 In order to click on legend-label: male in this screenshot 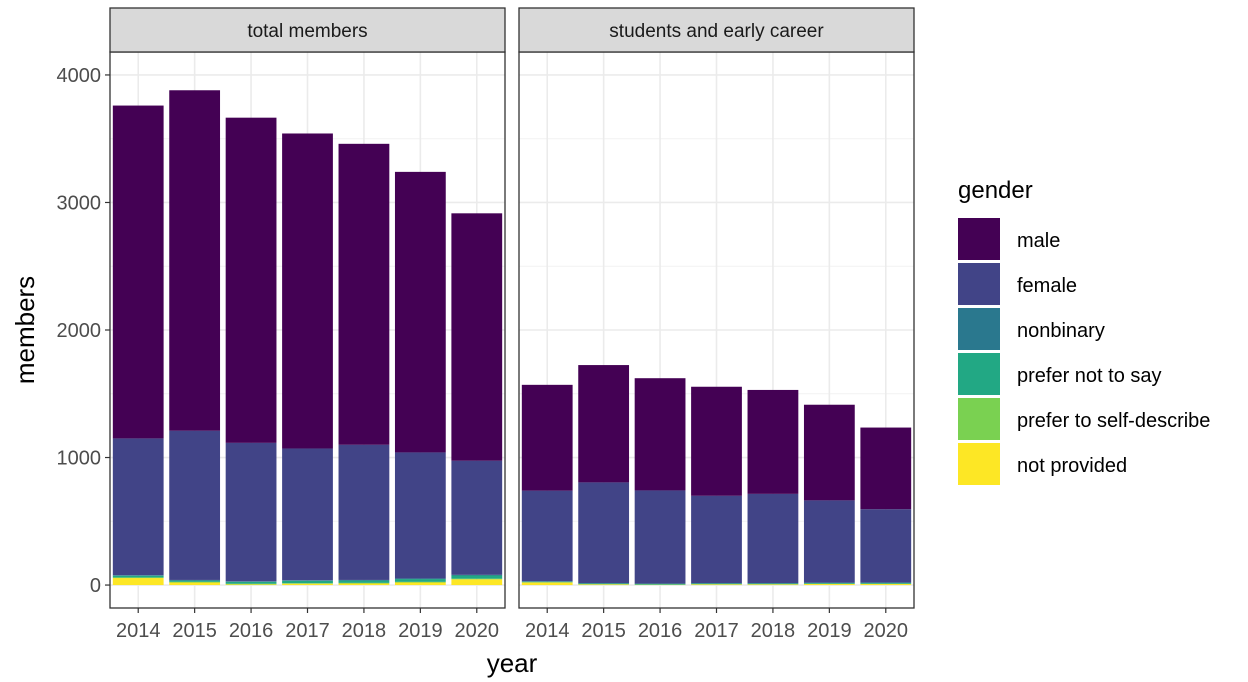, I will do `click(1038, 241)`.